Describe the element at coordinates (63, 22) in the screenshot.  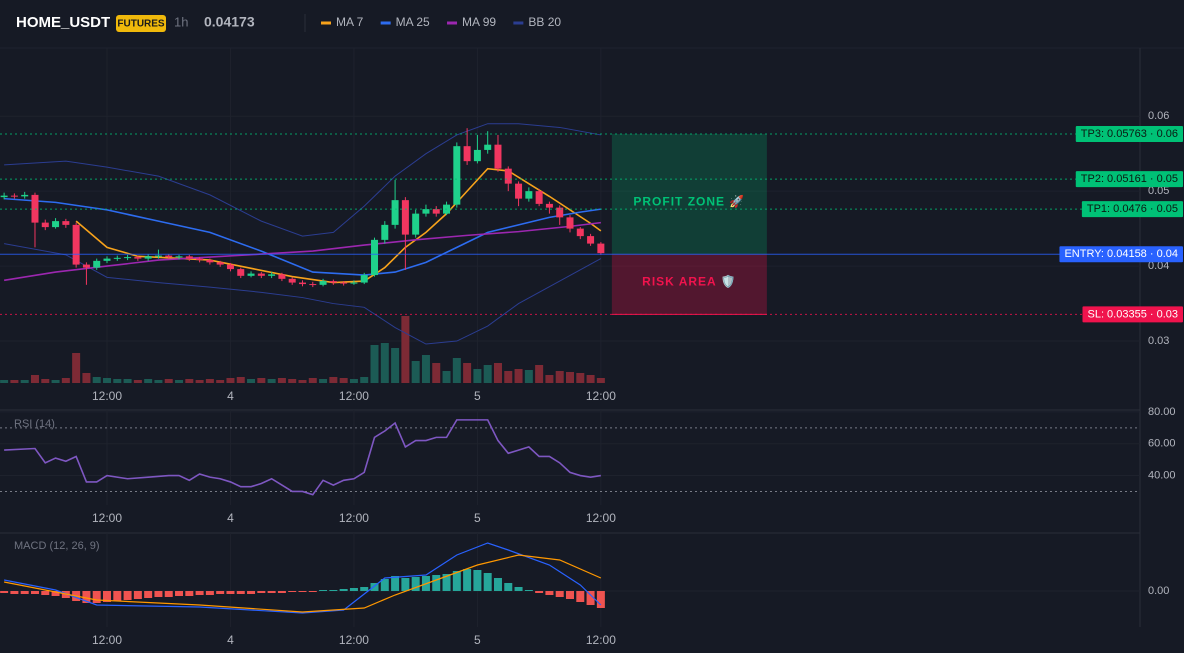
I see `symbol: HOME_USDT` at that location.